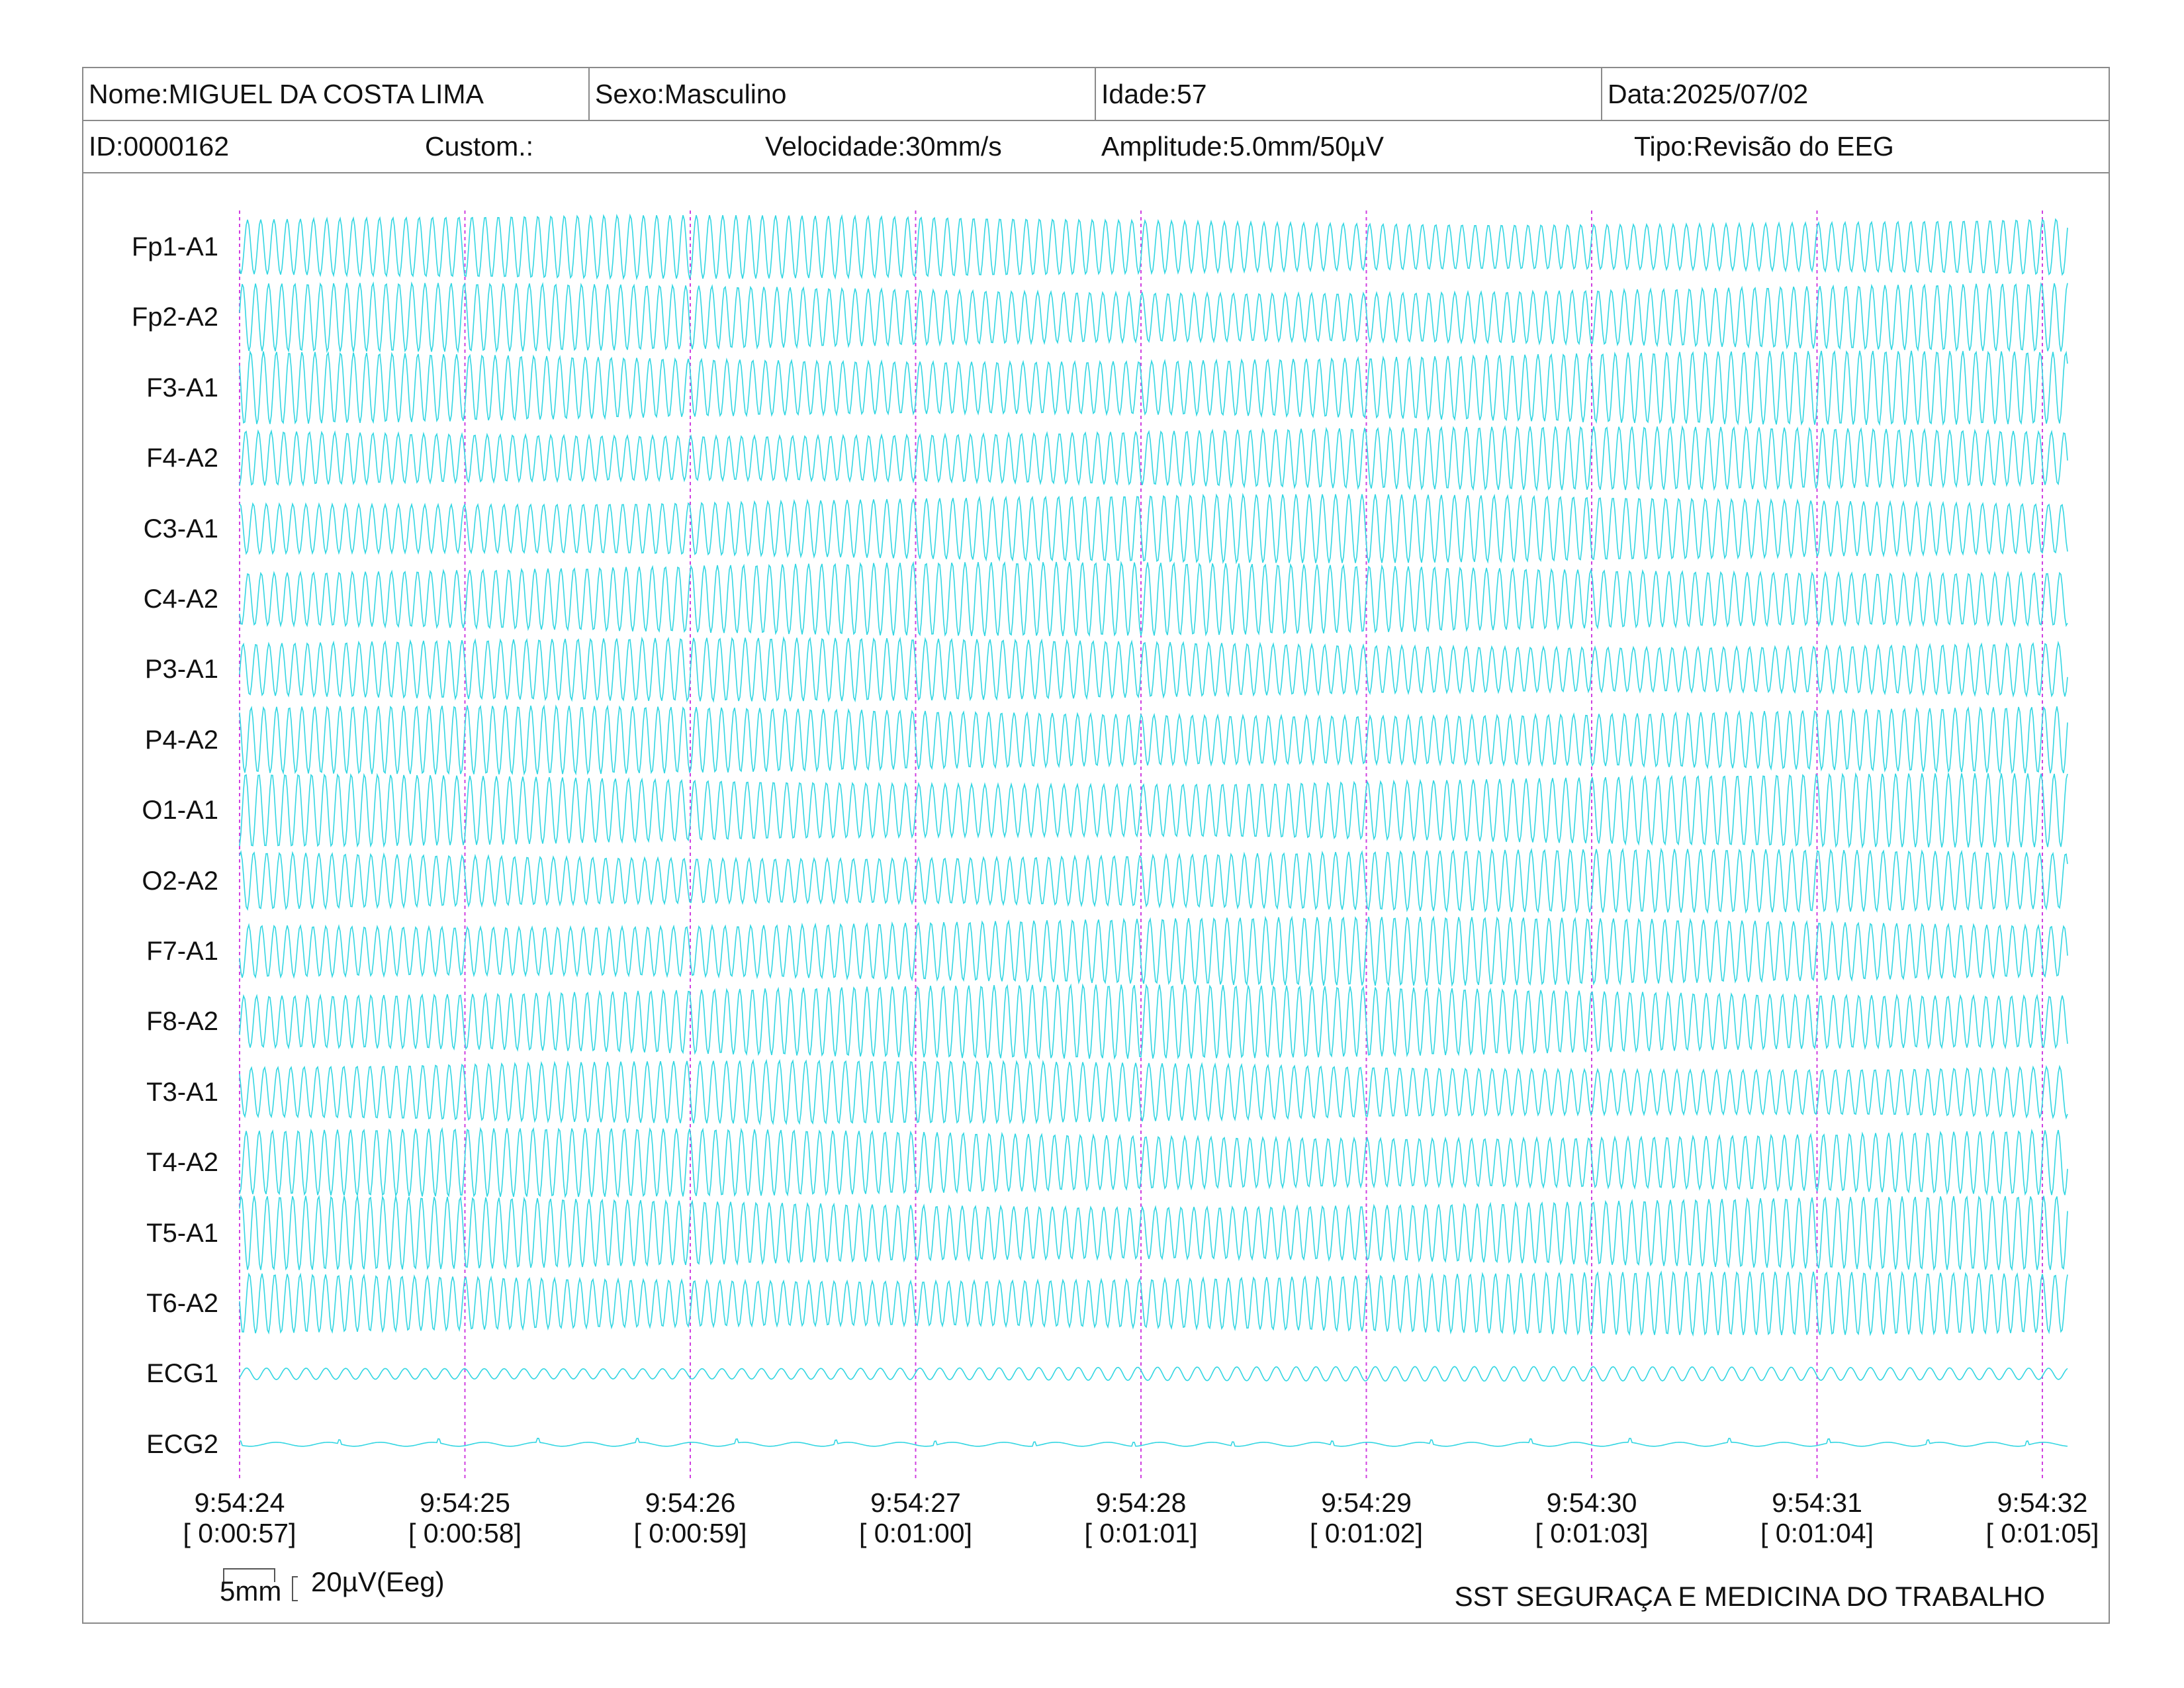 The height and width of the screenshot is (1688, 2184). What do you see at coordinates (182, 1374) in the screenshot?
I see `channel-label: ECG1` at bounding box center [182, 1374].